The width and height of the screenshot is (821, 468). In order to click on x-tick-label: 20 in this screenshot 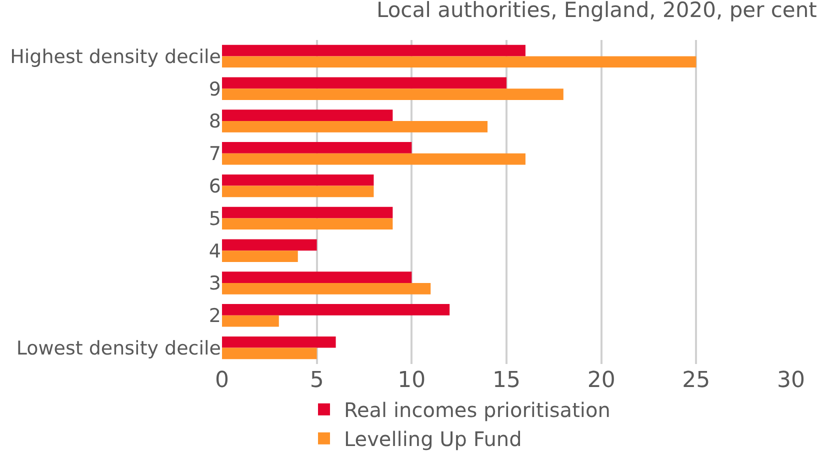, I will do `click(601, 380)`.